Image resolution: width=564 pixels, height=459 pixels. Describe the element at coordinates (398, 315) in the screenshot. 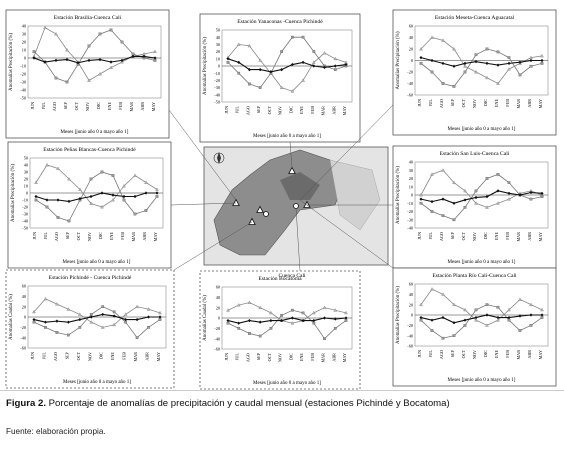

I see `y-axis-label: Anomalías Precipitación (%)` at that location.